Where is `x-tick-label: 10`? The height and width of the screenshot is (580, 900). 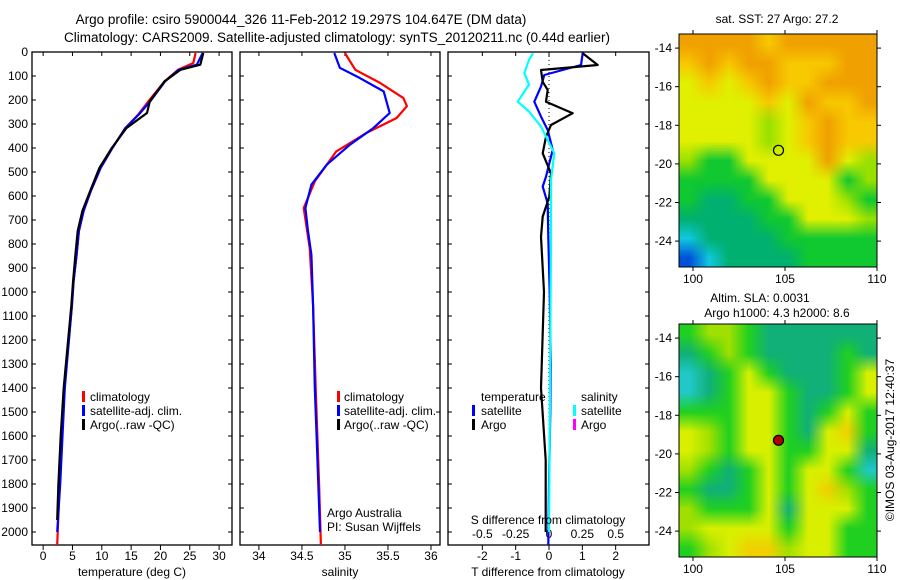 x-tick-label: 10 is located at coordinates (102, 556).